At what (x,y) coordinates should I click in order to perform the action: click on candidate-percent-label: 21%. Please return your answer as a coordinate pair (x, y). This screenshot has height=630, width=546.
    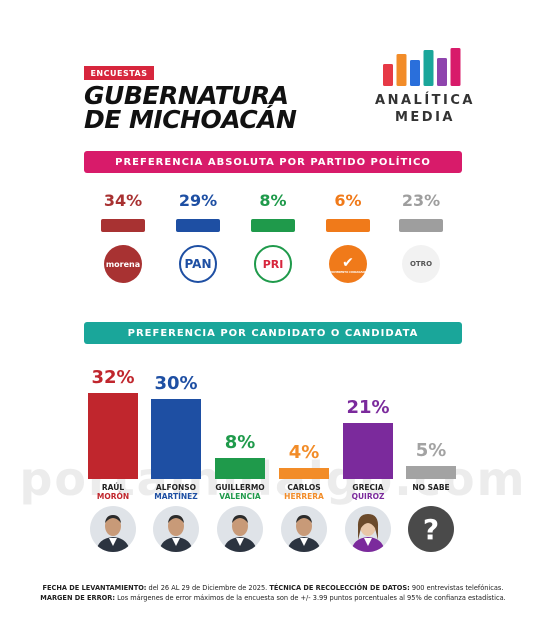
    Looking at the image, I should click on (368, 407).